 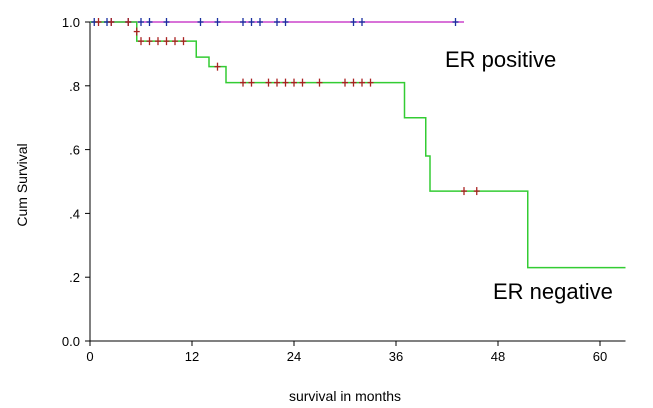 I want to click on x-axis-title: survival in months, so click(x=345, y=396).